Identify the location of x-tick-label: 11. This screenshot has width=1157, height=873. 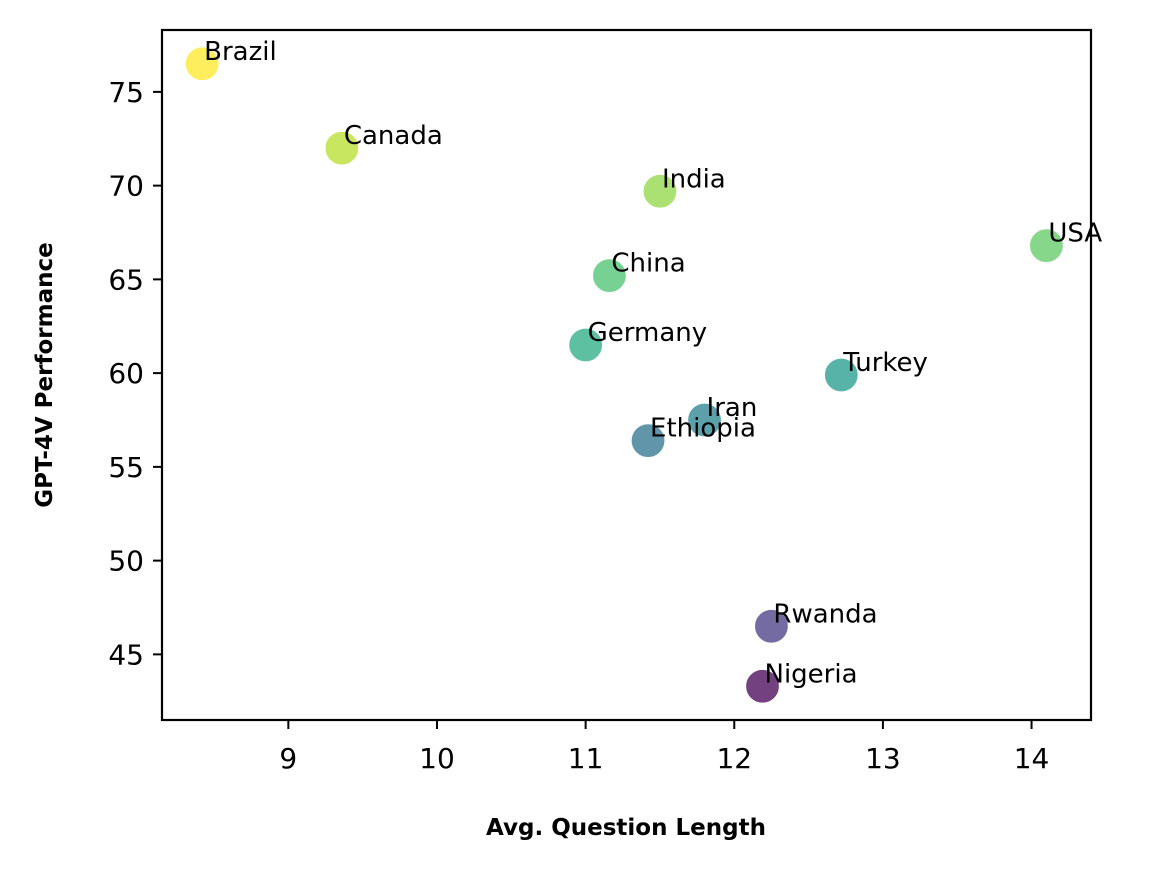
(586, 758).